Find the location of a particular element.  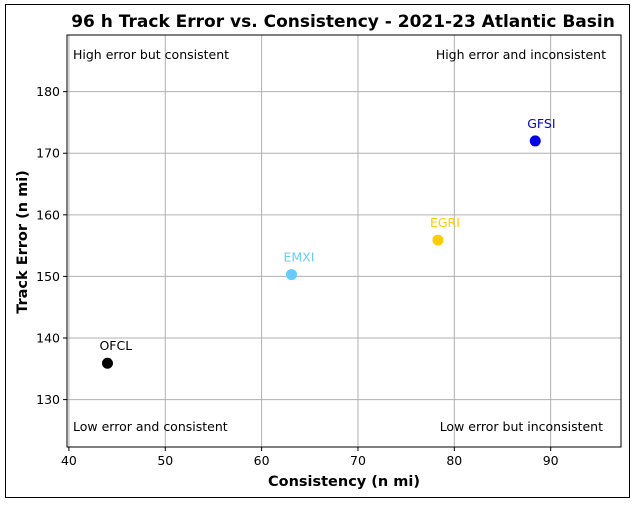

point-label-egri: EGRI is located at coordinates (445, 222).